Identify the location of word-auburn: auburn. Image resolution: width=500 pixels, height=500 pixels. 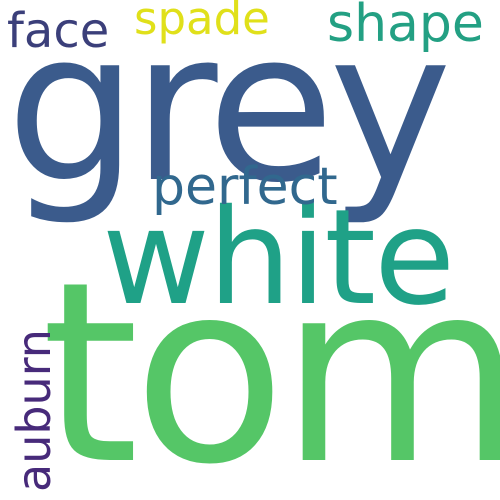
(34, 410).